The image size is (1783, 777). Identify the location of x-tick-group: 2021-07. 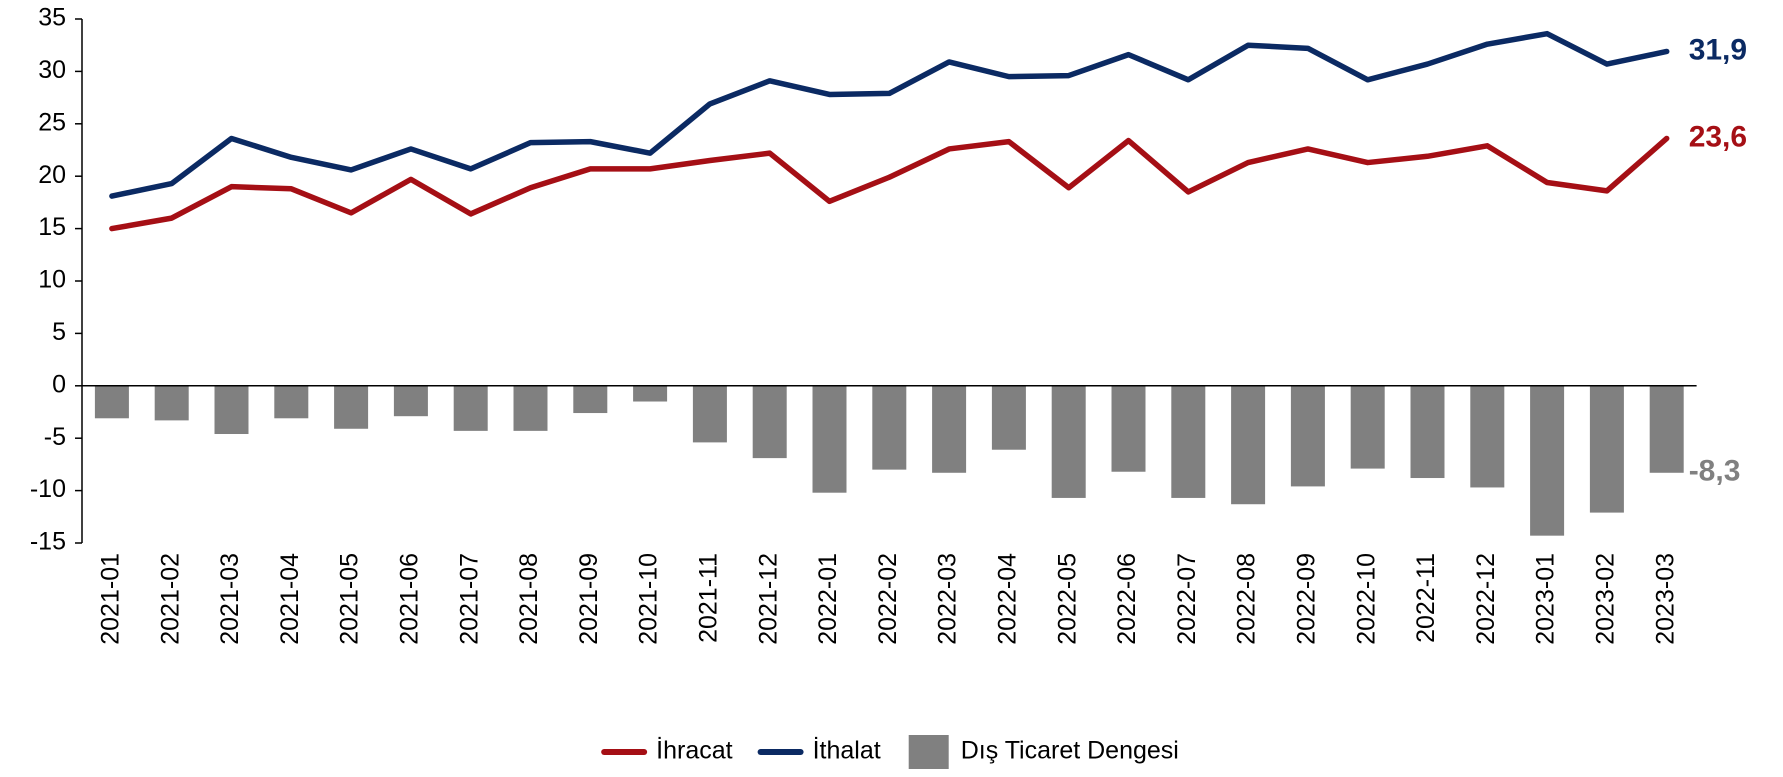
(469, 599).